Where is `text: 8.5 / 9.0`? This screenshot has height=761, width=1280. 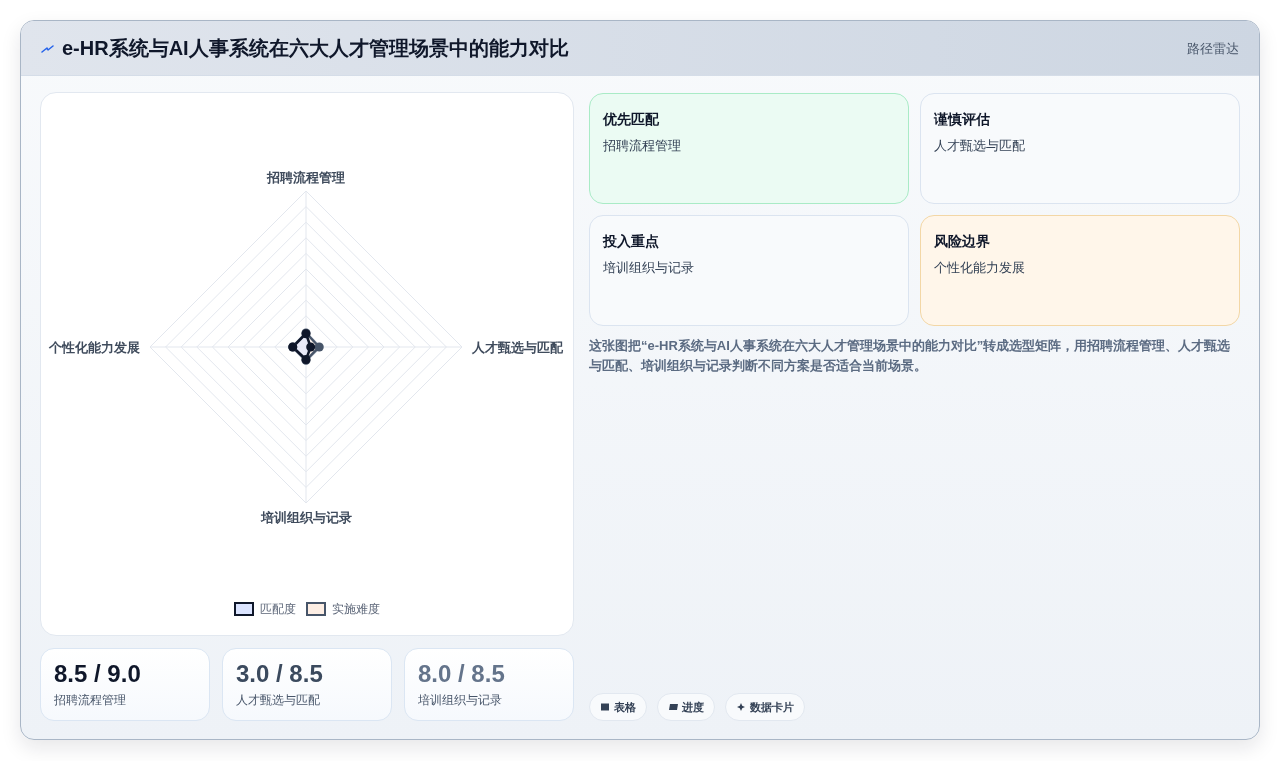 text: 8.5 / 9.0 is located at coordinates (98, 674).